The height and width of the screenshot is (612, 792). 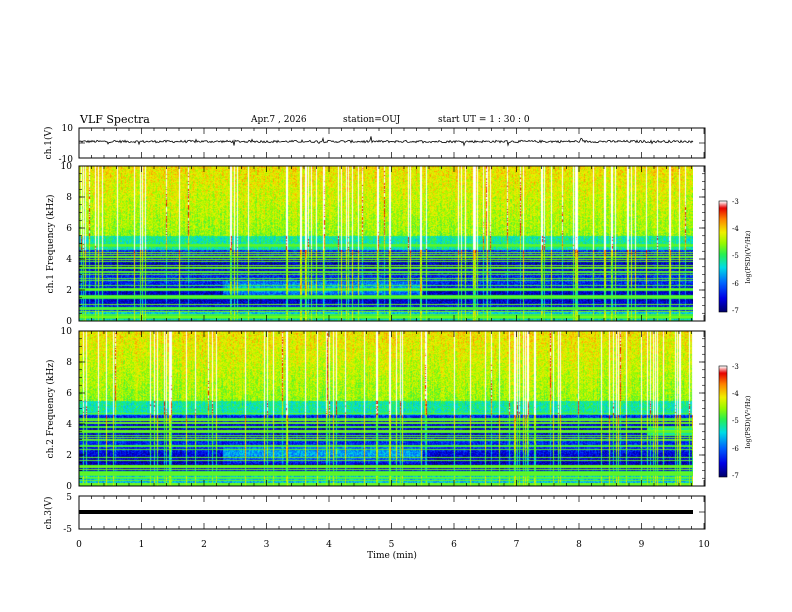 I want to click on spec2-ylabel: ch.2 Frequency (kHz), so click(x=50, y=409).